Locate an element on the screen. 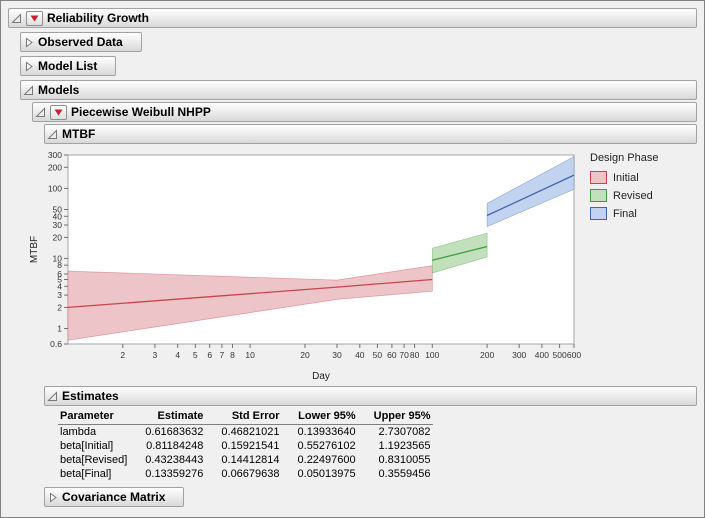 This screenshot has height=518, width=705. table-cell: 0.43238443 is located at coordinates (174, 460).